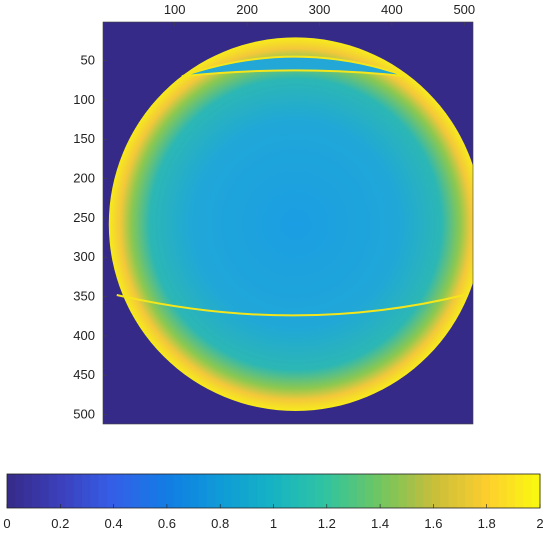 Image resolution: width=550 pixels, height=533 pixels. Describe the element at coordinates (539, 523) in the screenshot. I see `colorbar-tick-label: 2` at that location.